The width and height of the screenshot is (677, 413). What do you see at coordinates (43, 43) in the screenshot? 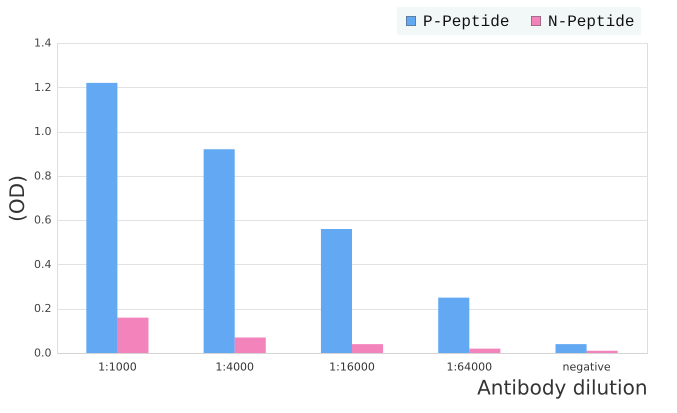
I see `y-tick-label: 1.4` at bounding box center [43, 43].